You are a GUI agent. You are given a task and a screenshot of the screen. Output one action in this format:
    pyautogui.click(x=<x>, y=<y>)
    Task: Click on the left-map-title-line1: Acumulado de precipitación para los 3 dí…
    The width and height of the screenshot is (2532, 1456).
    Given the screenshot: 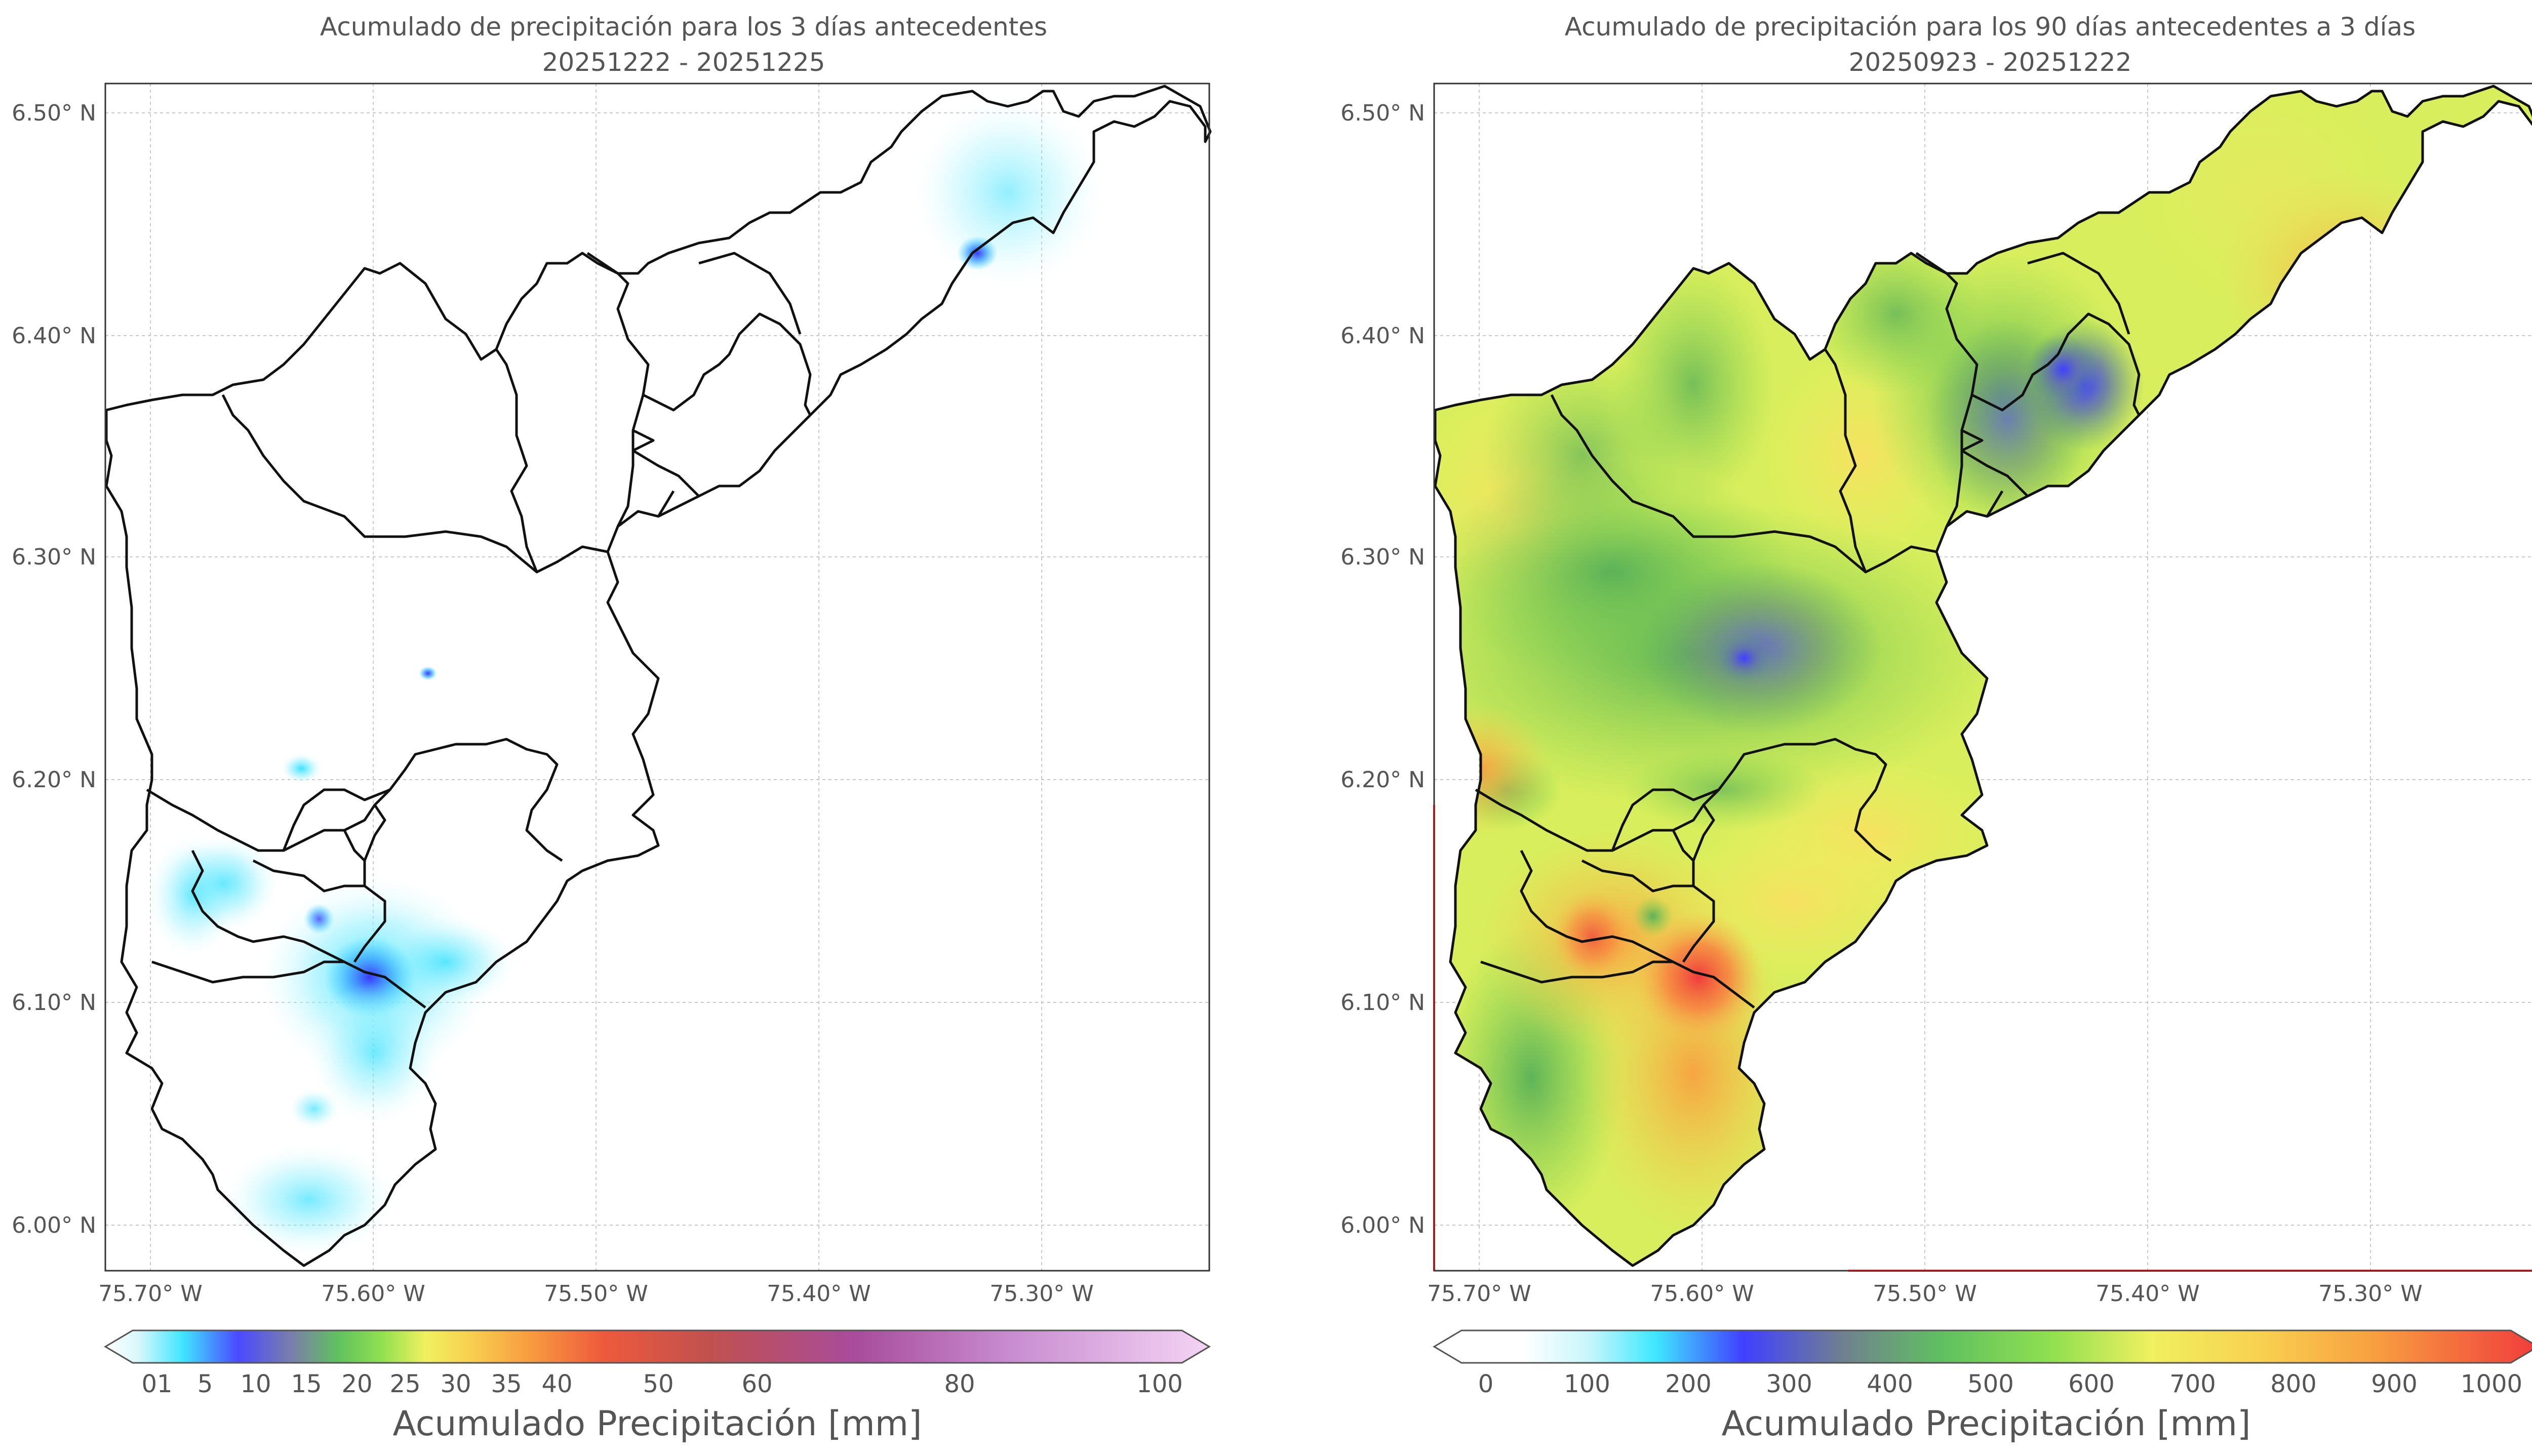 What is the action you would take?
    pyautogui.click(x=683, y=27)
    